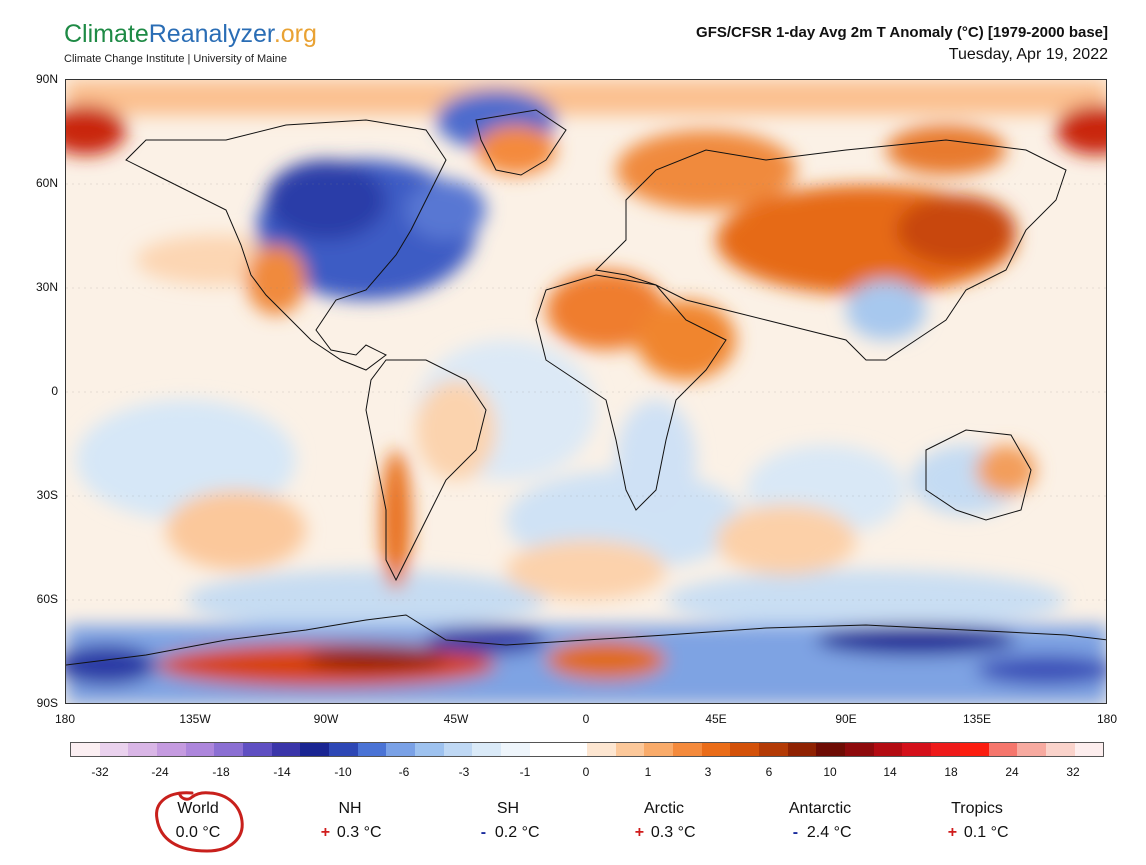 Image resolution: width=1146 pixels, height=865 pixels. What do you see at coordinates (977, 821) in the screenshot?
I see `stat-tropics: Tropics + 0.1 °C` at bounding box center [977, 821].